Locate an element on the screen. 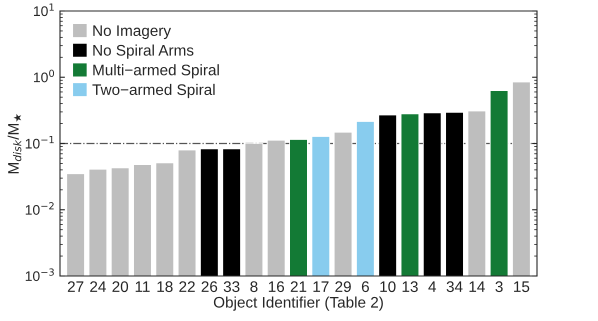 The image size is (598, 321). x-tick-label: 4 is located at coordinates (432, 286).